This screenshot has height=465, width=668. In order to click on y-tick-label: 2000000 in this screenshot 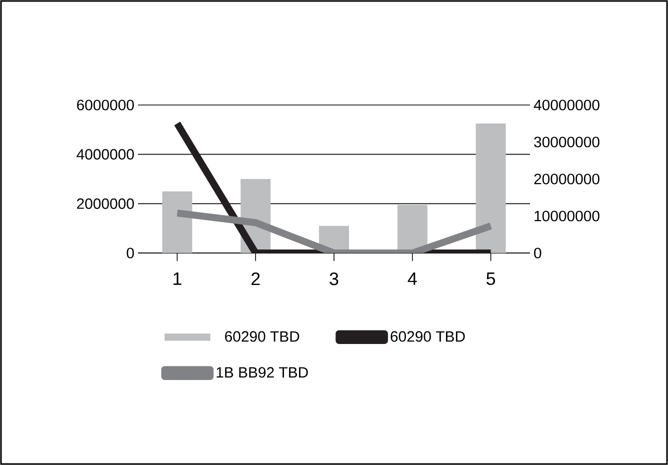, I will do `click(105, 203)`.